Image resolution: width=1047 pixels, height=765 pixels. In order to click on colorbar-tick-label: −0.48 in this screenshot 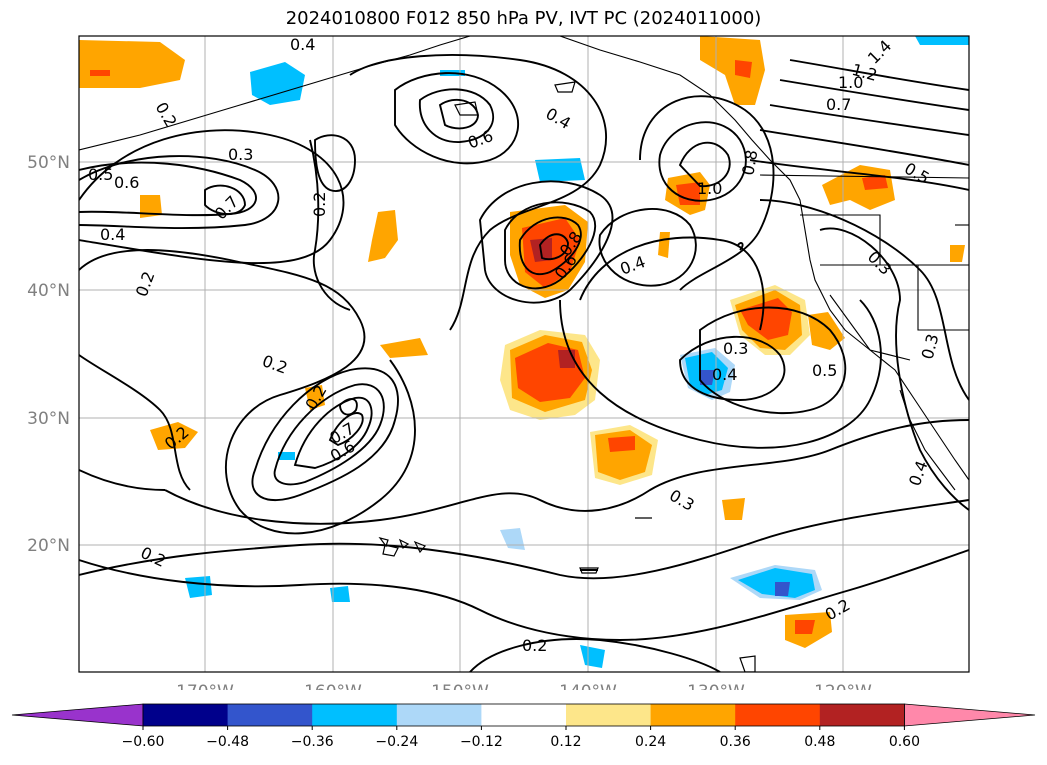, I will do `click(227, 742)`.